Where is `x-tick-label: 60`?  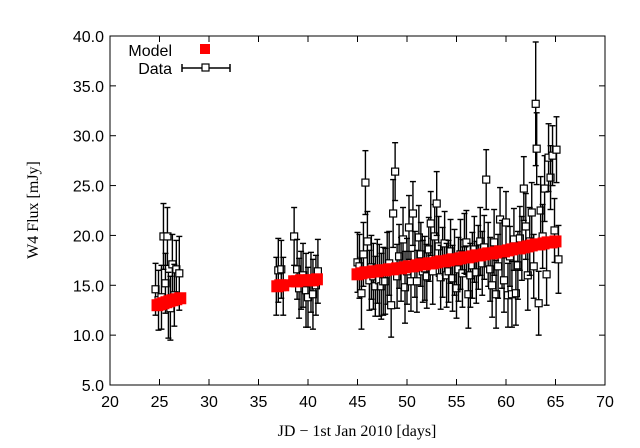
x-tick-label: 60 is located at coordinates (506, 402).